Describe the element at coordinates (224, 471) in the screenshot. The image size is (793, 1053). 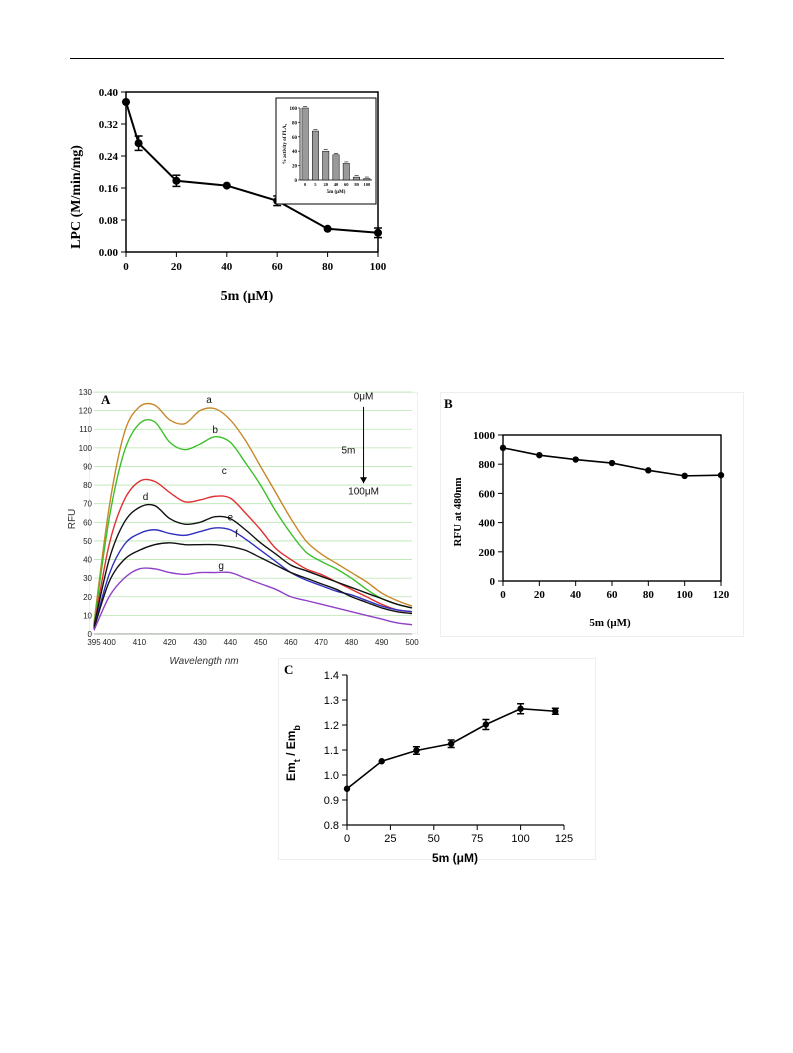
I see `series-label-c: c` at that location.